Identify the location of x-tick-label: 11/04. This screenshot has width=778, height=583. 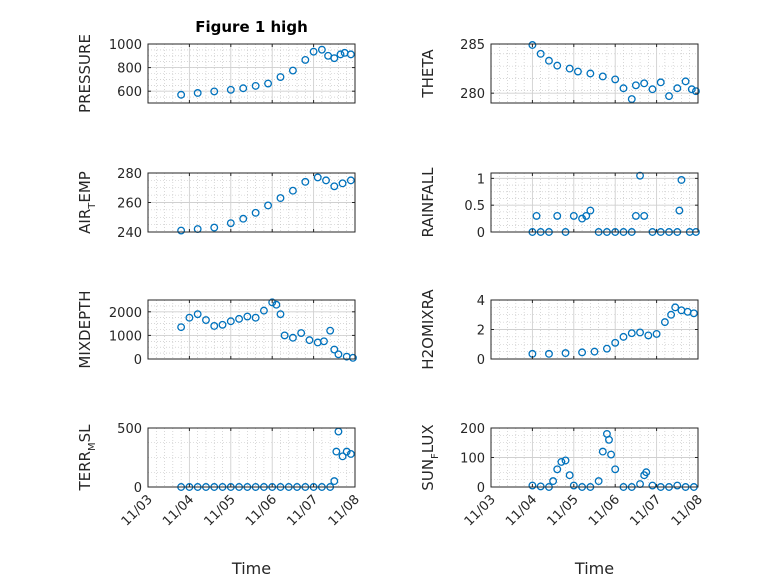
(178, 510).